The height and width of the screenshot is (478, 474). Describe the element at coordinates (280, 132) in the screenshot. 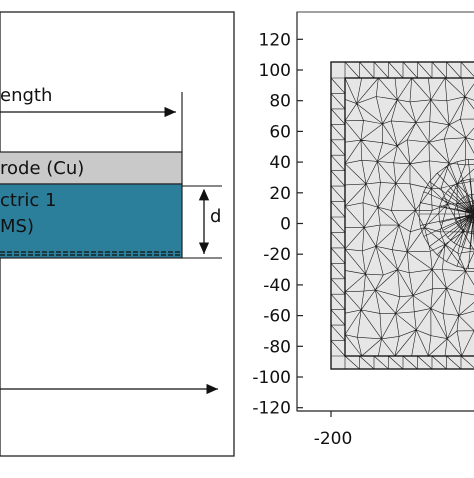

I see `y-tick-label: 60` at that location.